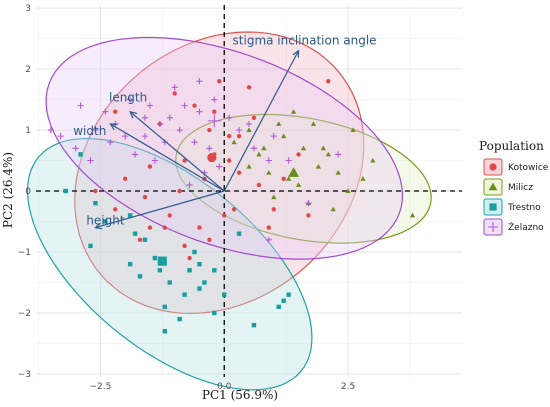 The image size is (550, 407). I want to click on x-tick-label: 2.5, so click(348, 387).